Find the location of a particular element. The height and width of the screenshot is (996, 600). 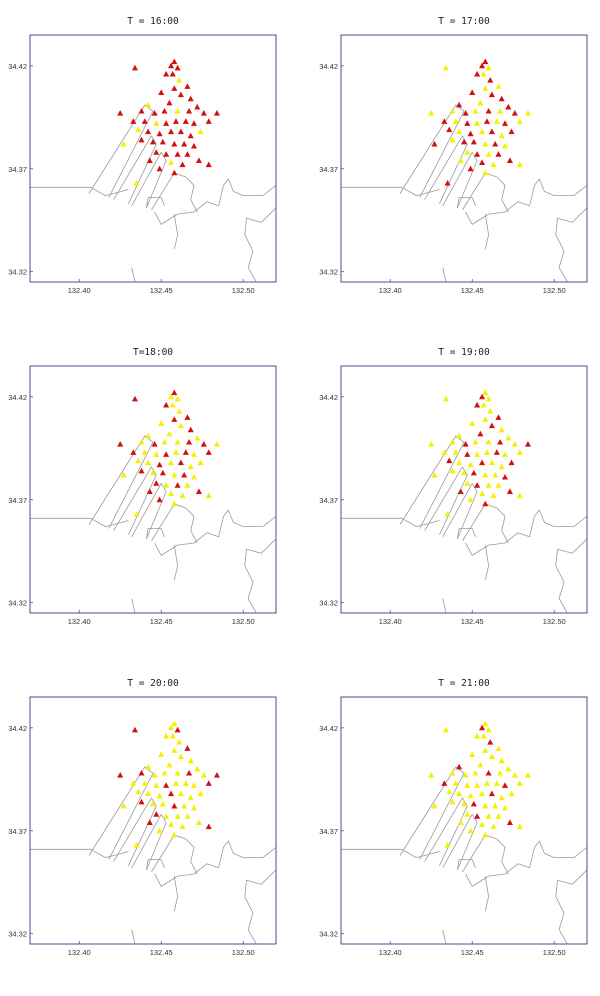

plot-area: 132.40 132.45 132.50 34.42 34.37 34.32 is located at coordinates (142, 164).